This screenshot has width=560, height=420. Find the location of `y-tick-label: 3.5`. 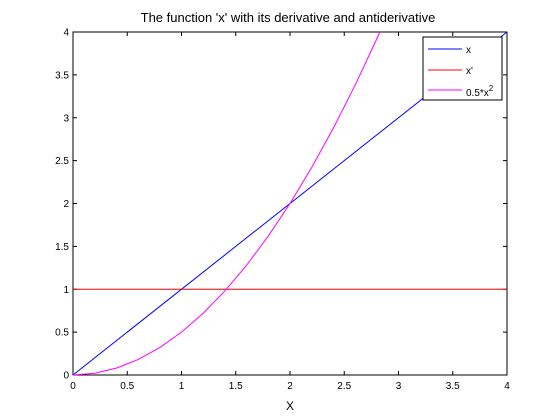

y-tick-label: 3.5 is located at coordinates (62, 75).